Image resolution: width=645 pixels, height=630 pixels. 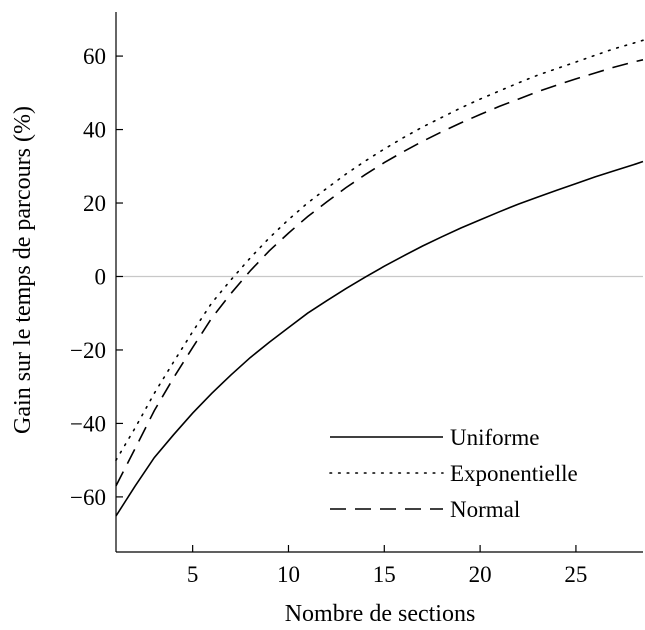 What do you see at coordinates (88, 497) in the screenshot?
I see `y-tick-label: −60` at bounding box center [88, 497].